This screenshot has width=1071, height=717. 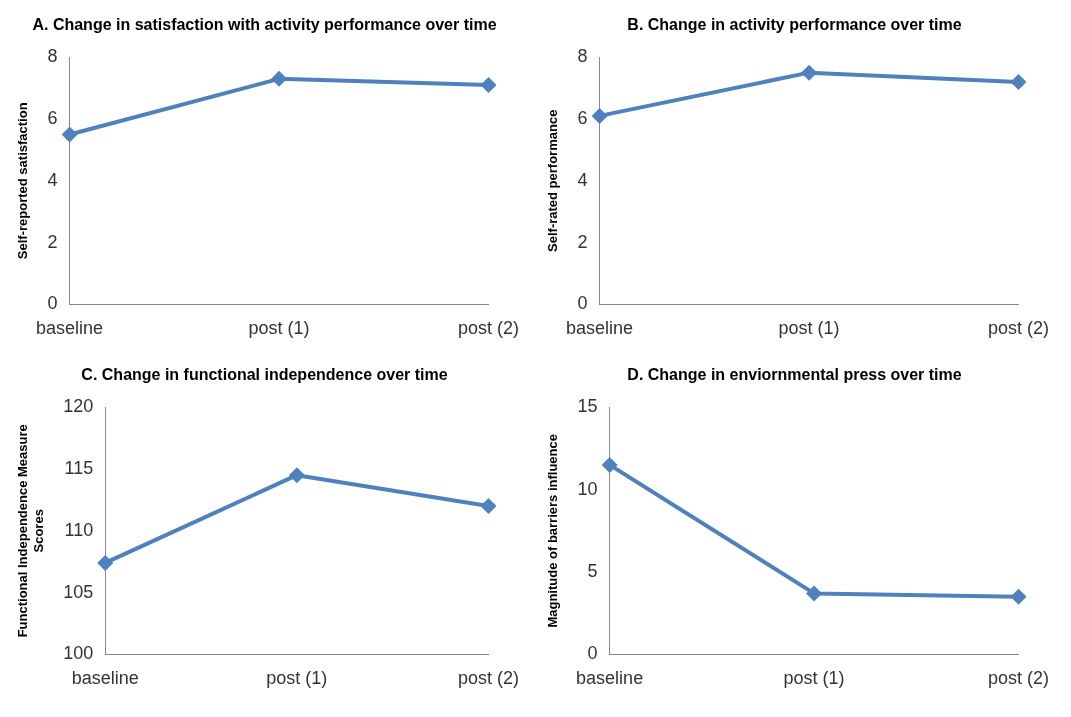 What do you see at coordinates (553, 531) in the screenshot?
I see `y-axis-title: Magnitude of barriers influence` at bounding box center [553, 531].